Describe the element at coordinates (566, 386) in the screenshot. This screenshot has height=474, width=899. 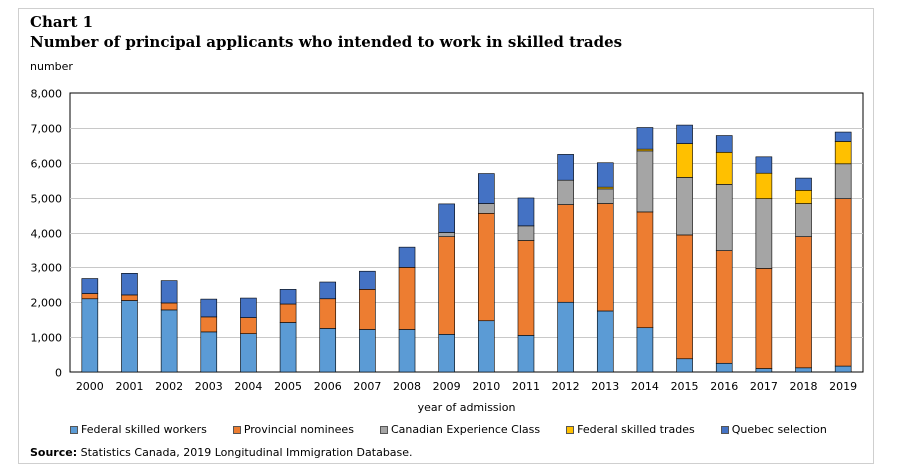
I see `x-tick-label: 2012` at that location.